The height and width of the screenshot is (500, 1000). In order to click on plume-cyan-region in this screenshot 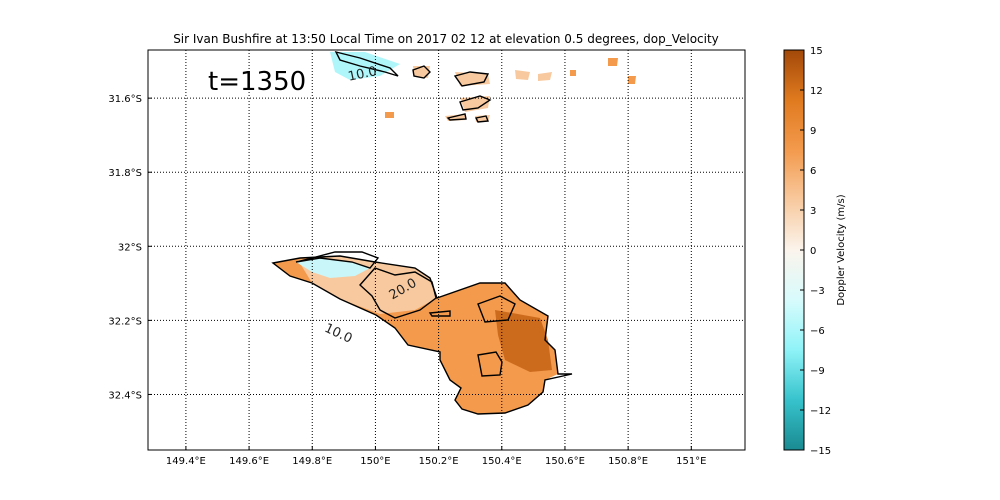, I will do `click(333, 268)`.